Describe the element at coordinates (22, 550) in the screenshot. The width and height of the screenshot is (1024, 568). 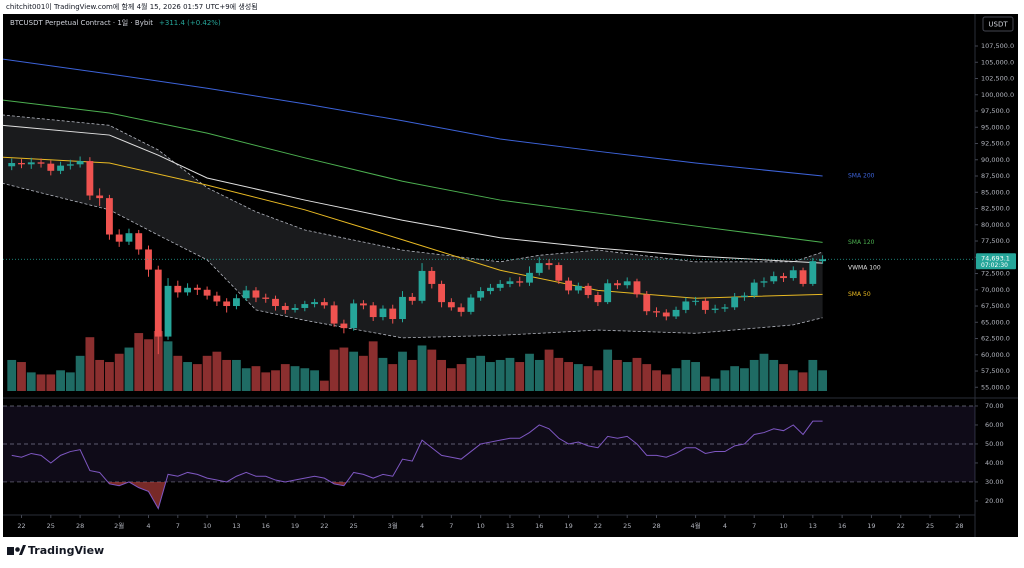
I see `logo-mark` at that location.